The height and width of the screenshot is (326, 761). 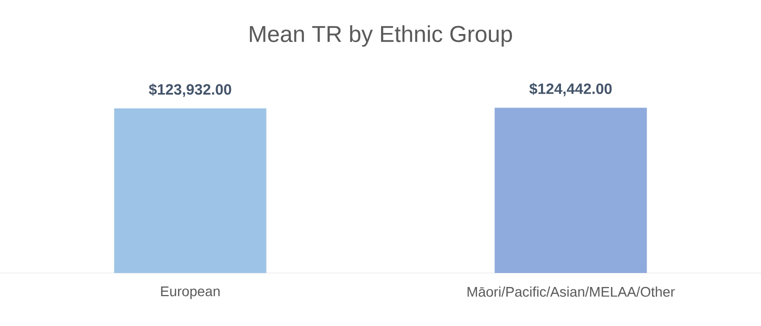 What do you see at coordinates (571, 291) in the screenshot?
I see `x-tick-label: Māori/Pacific/Asian/MELAA/Other` at bounding box center [571, 291].